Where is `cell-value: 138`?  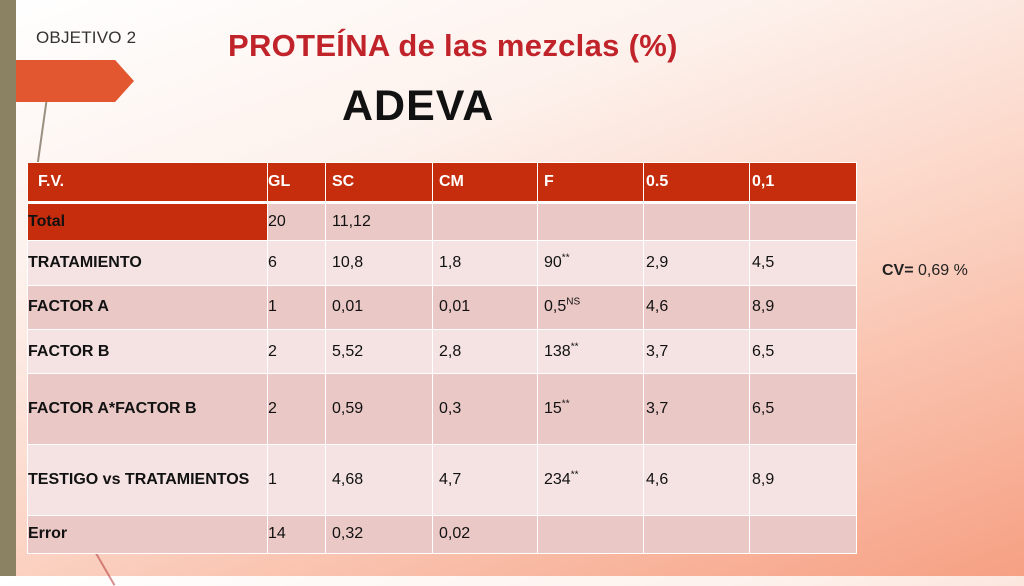
cell-value: 138 is located at coordinates (557, 351).